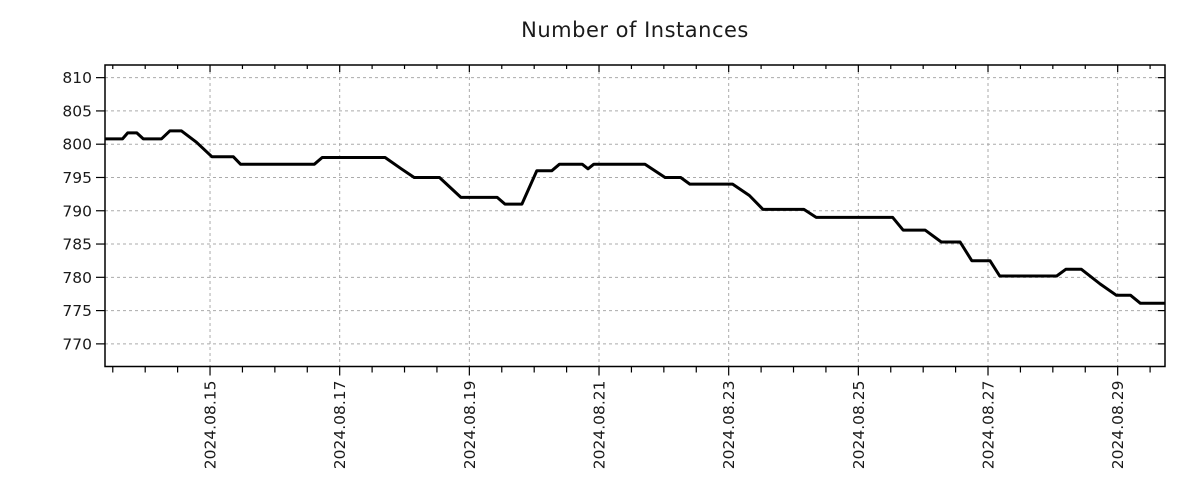 The image size is (1200, 500). What do you see at coordinates (77, 344) in the screenshot?
I see `y-tick-label: 770` at bounding box center [77, 344].